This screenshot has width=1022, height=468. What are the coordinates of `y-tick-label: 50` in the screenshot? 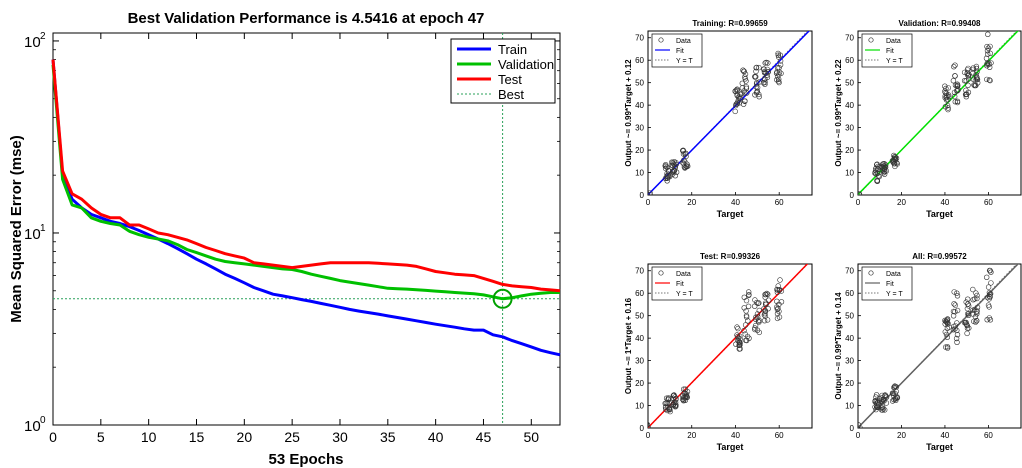 It's located at (849, 83).